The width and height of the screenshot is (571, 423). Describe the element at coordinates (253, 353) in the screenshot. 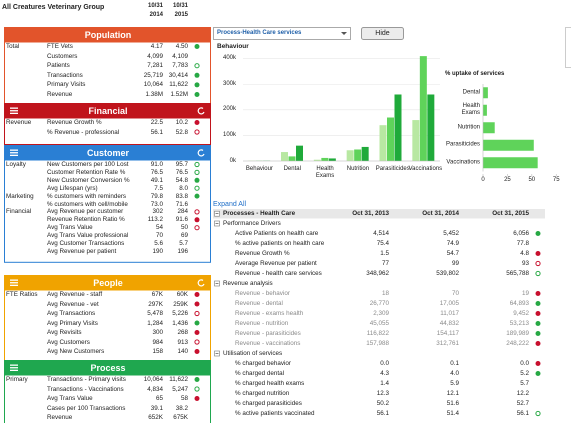

I see `group-label: Utilisation of services` at that location.